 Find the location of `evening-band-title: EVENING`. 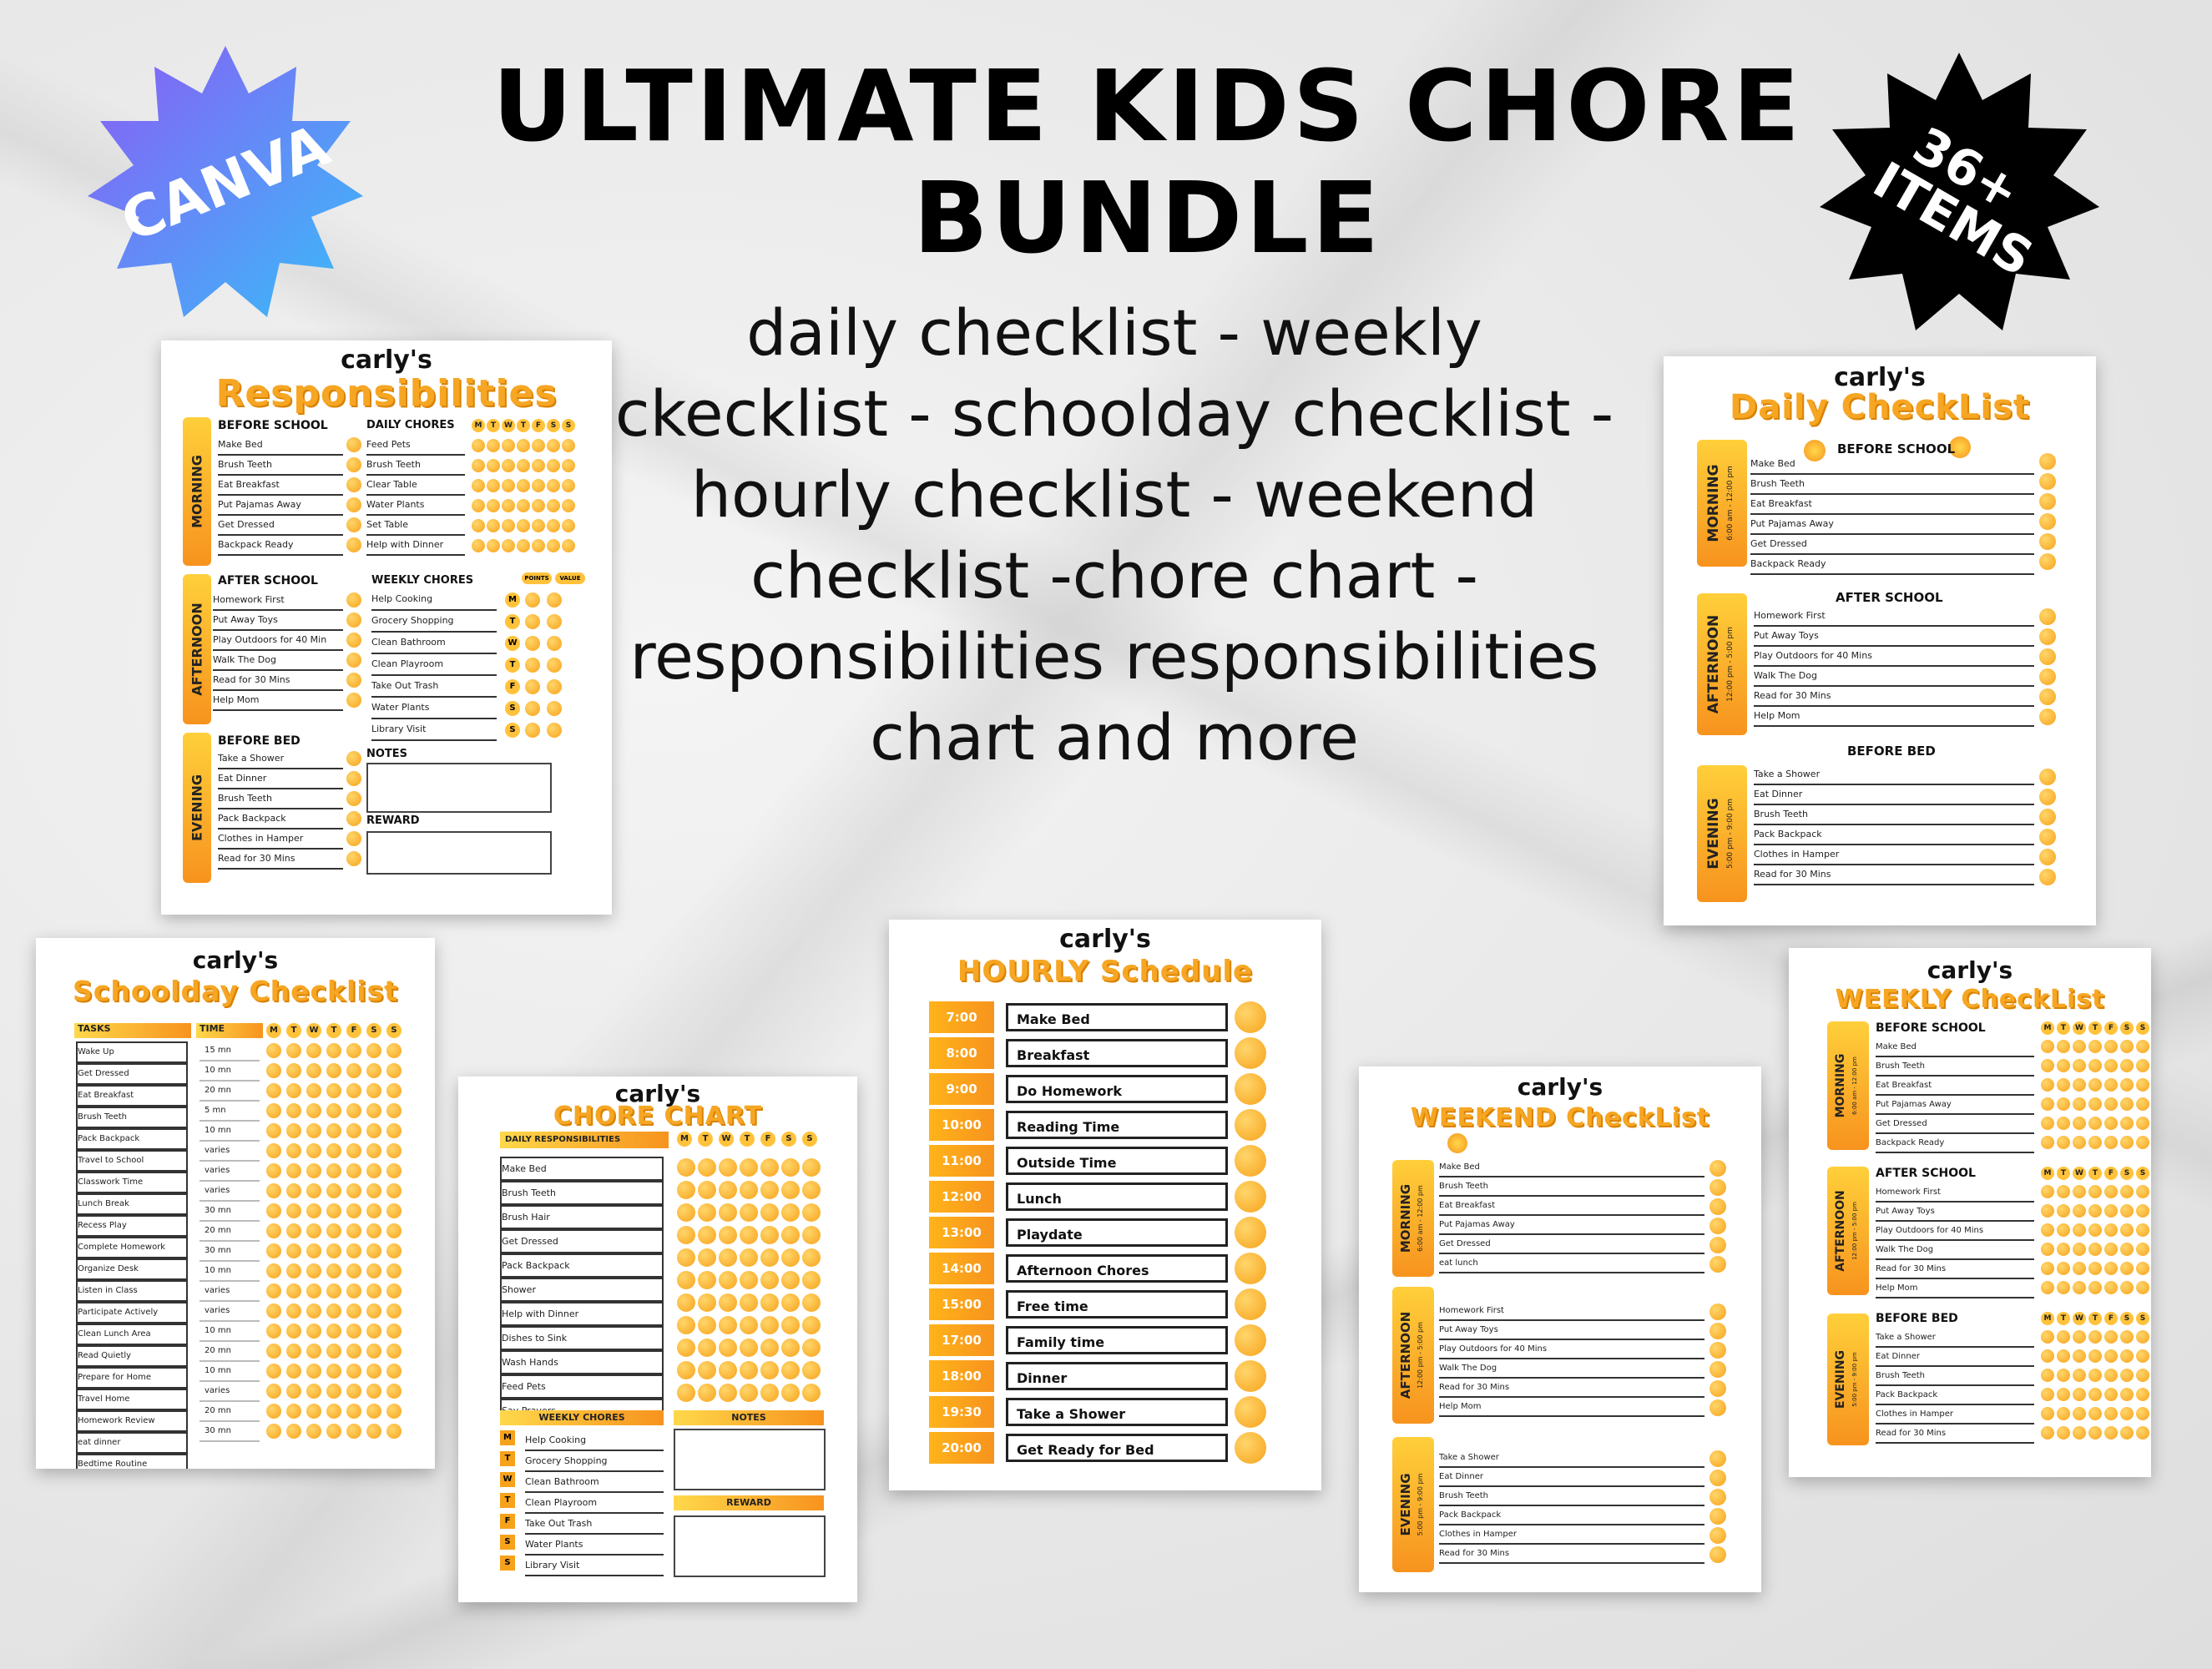

evening-band-title: EVENING is located at coordinates (1713, 834).